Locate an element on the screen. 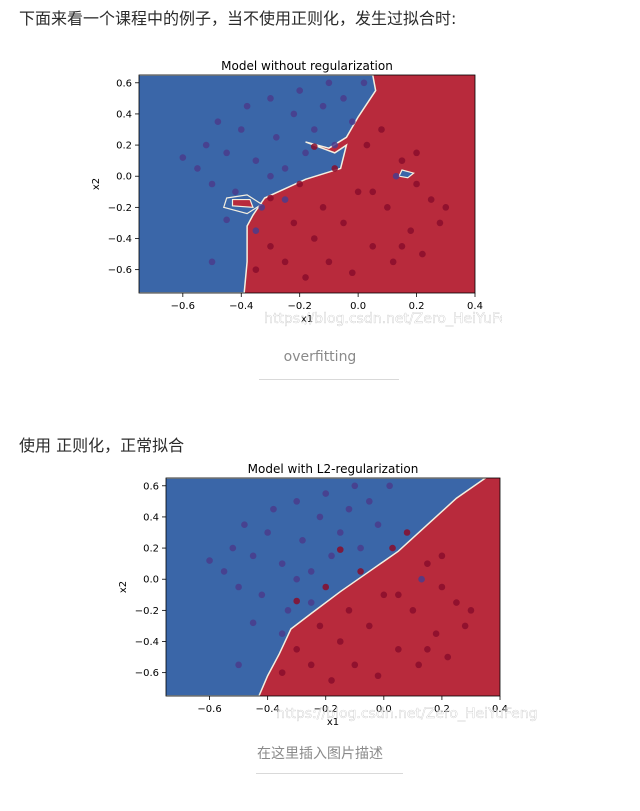 The image size is (640, 811). x-tick-label: −0.4 is located at coordinates (268, 709).